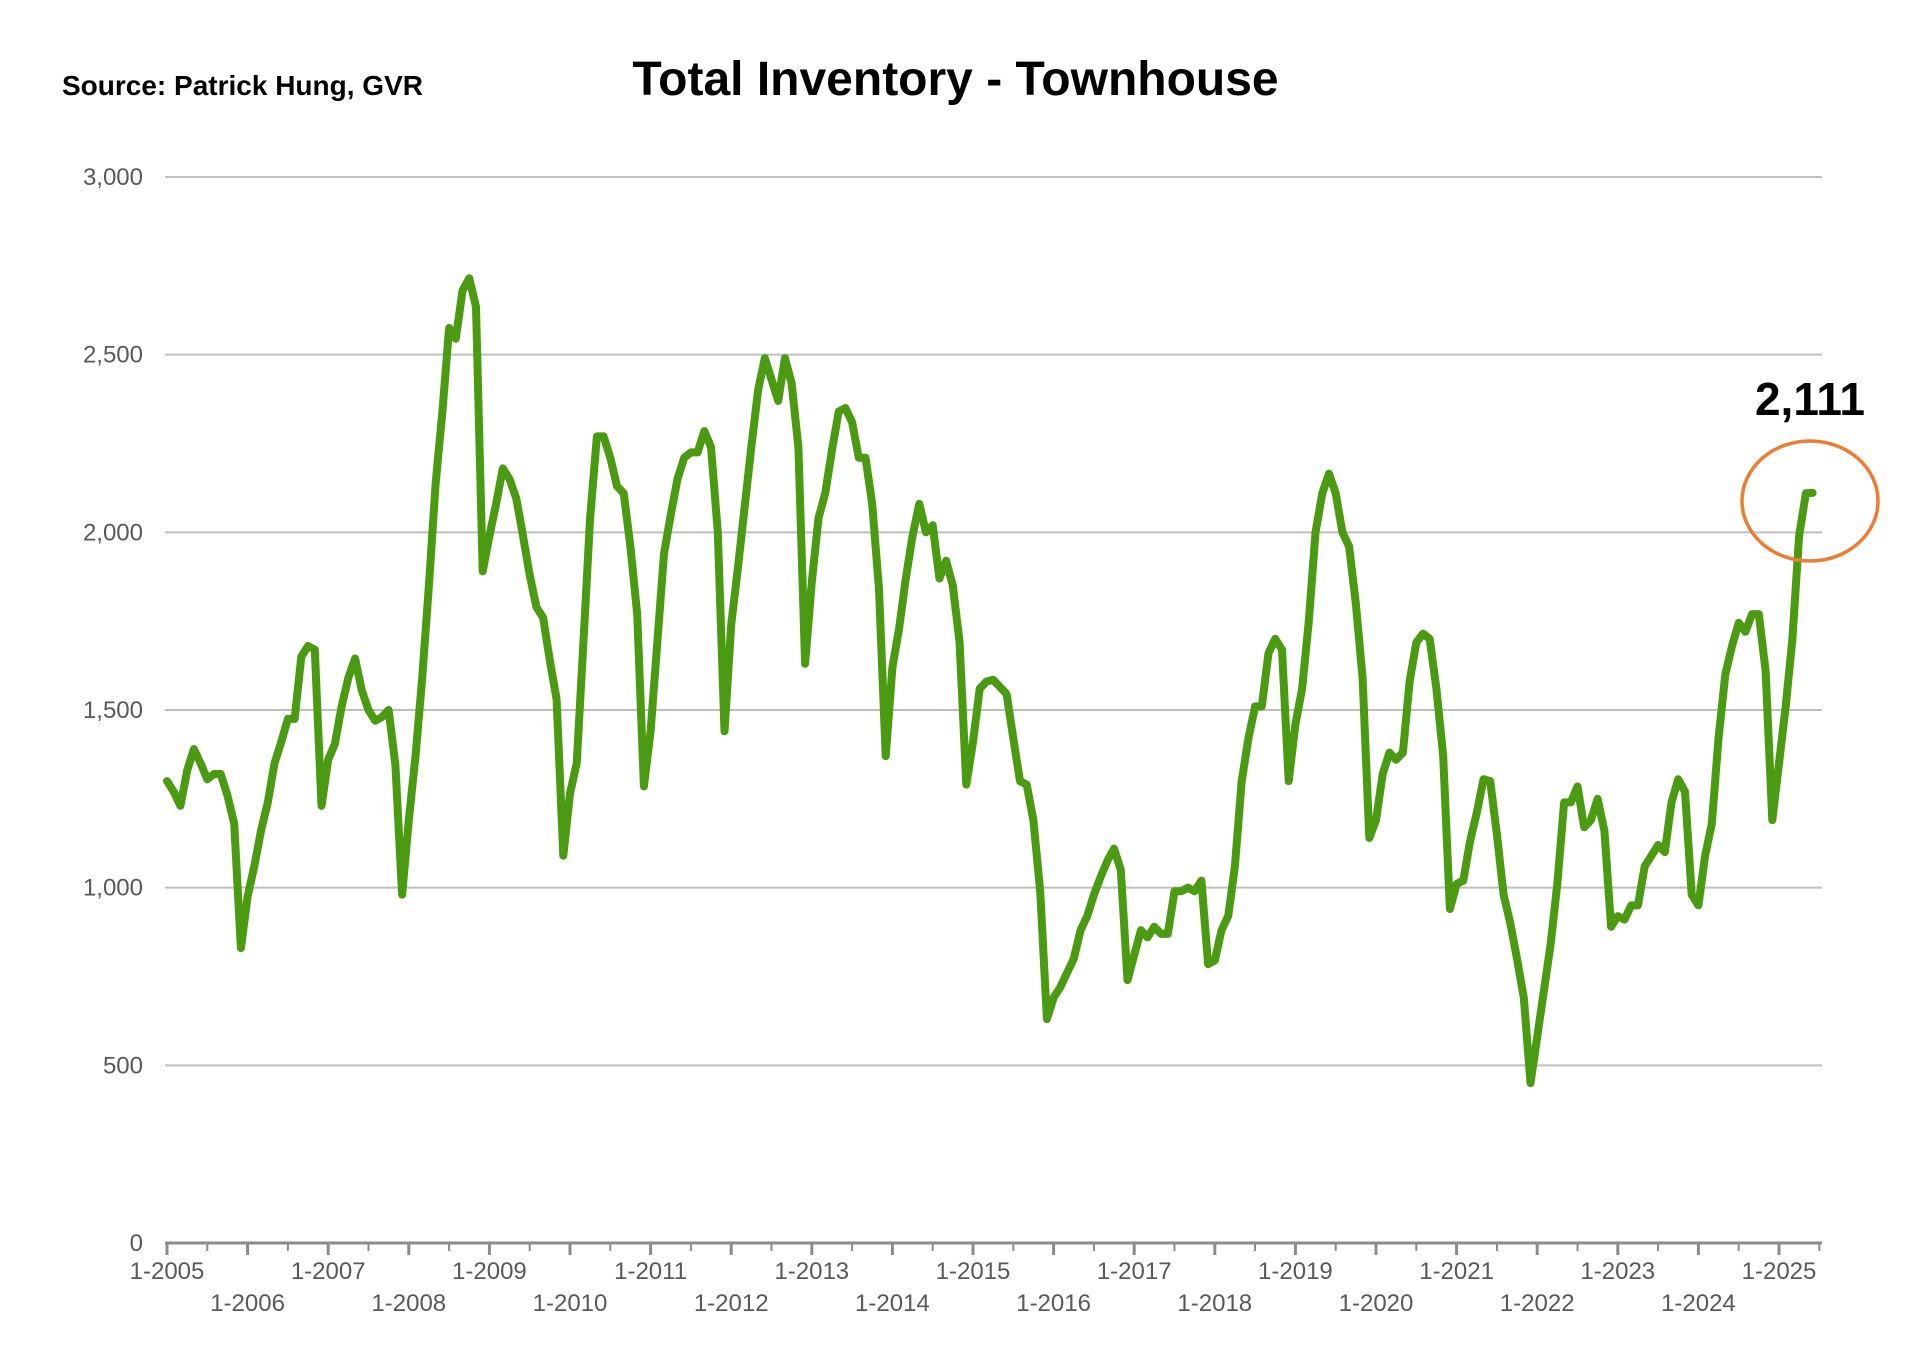  I want to click on x-tick-label: 1-2013, so click(811, 1271).